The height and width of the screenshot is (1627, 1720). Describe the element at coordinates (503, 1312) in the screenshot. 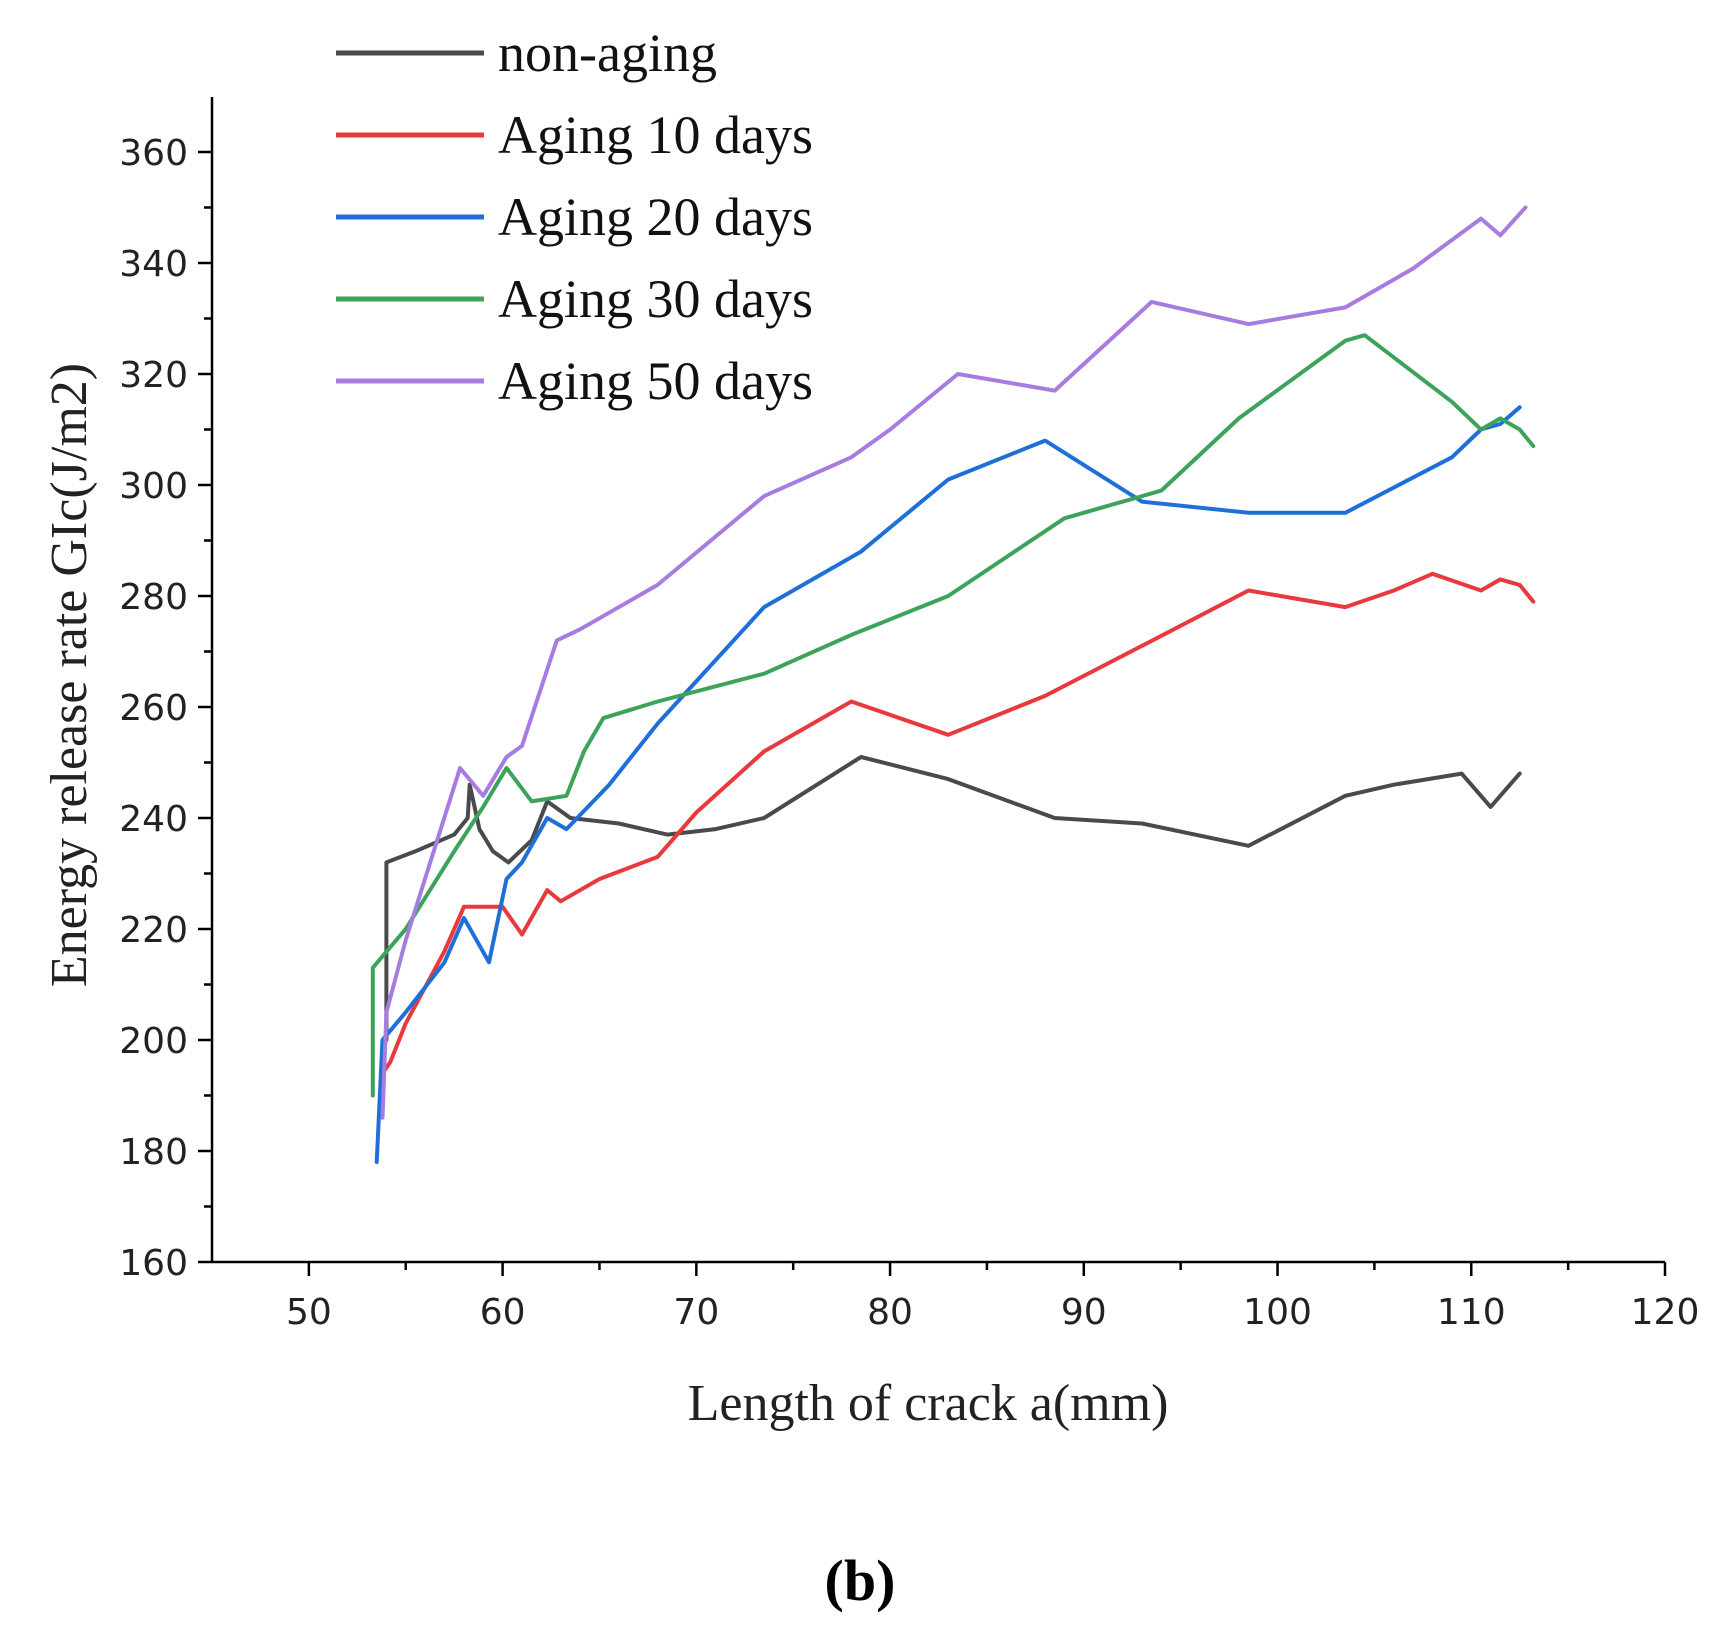

I see `x-tick-label: 60` at that location.